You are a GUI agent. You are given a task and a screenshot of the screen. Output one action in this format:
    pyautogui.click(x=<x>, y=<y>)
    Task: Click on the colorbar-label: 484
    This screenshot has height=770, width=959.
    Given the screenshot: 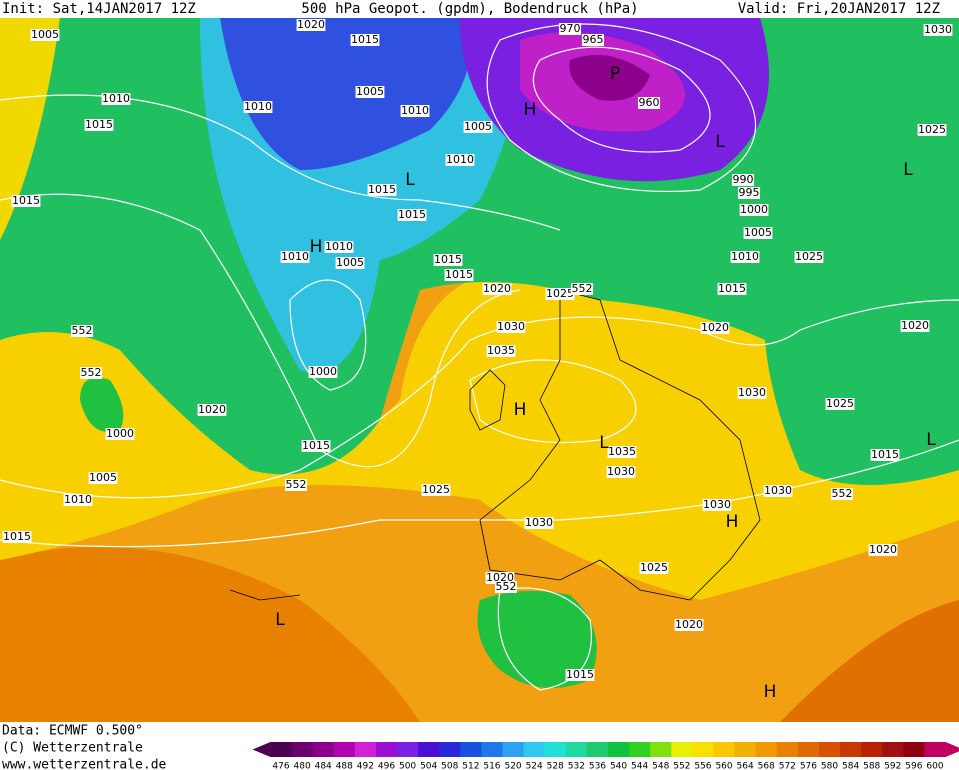 What is the action you would take?
    pyautogui.click(x=323, y=766)
    